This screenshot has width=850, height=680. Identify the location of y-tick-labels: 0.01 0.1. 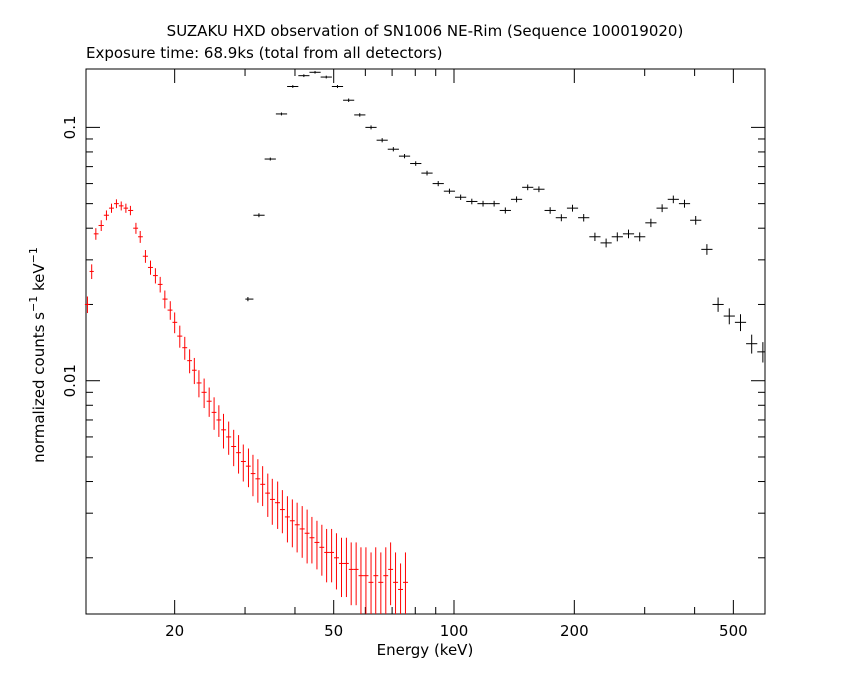
(70, 256).